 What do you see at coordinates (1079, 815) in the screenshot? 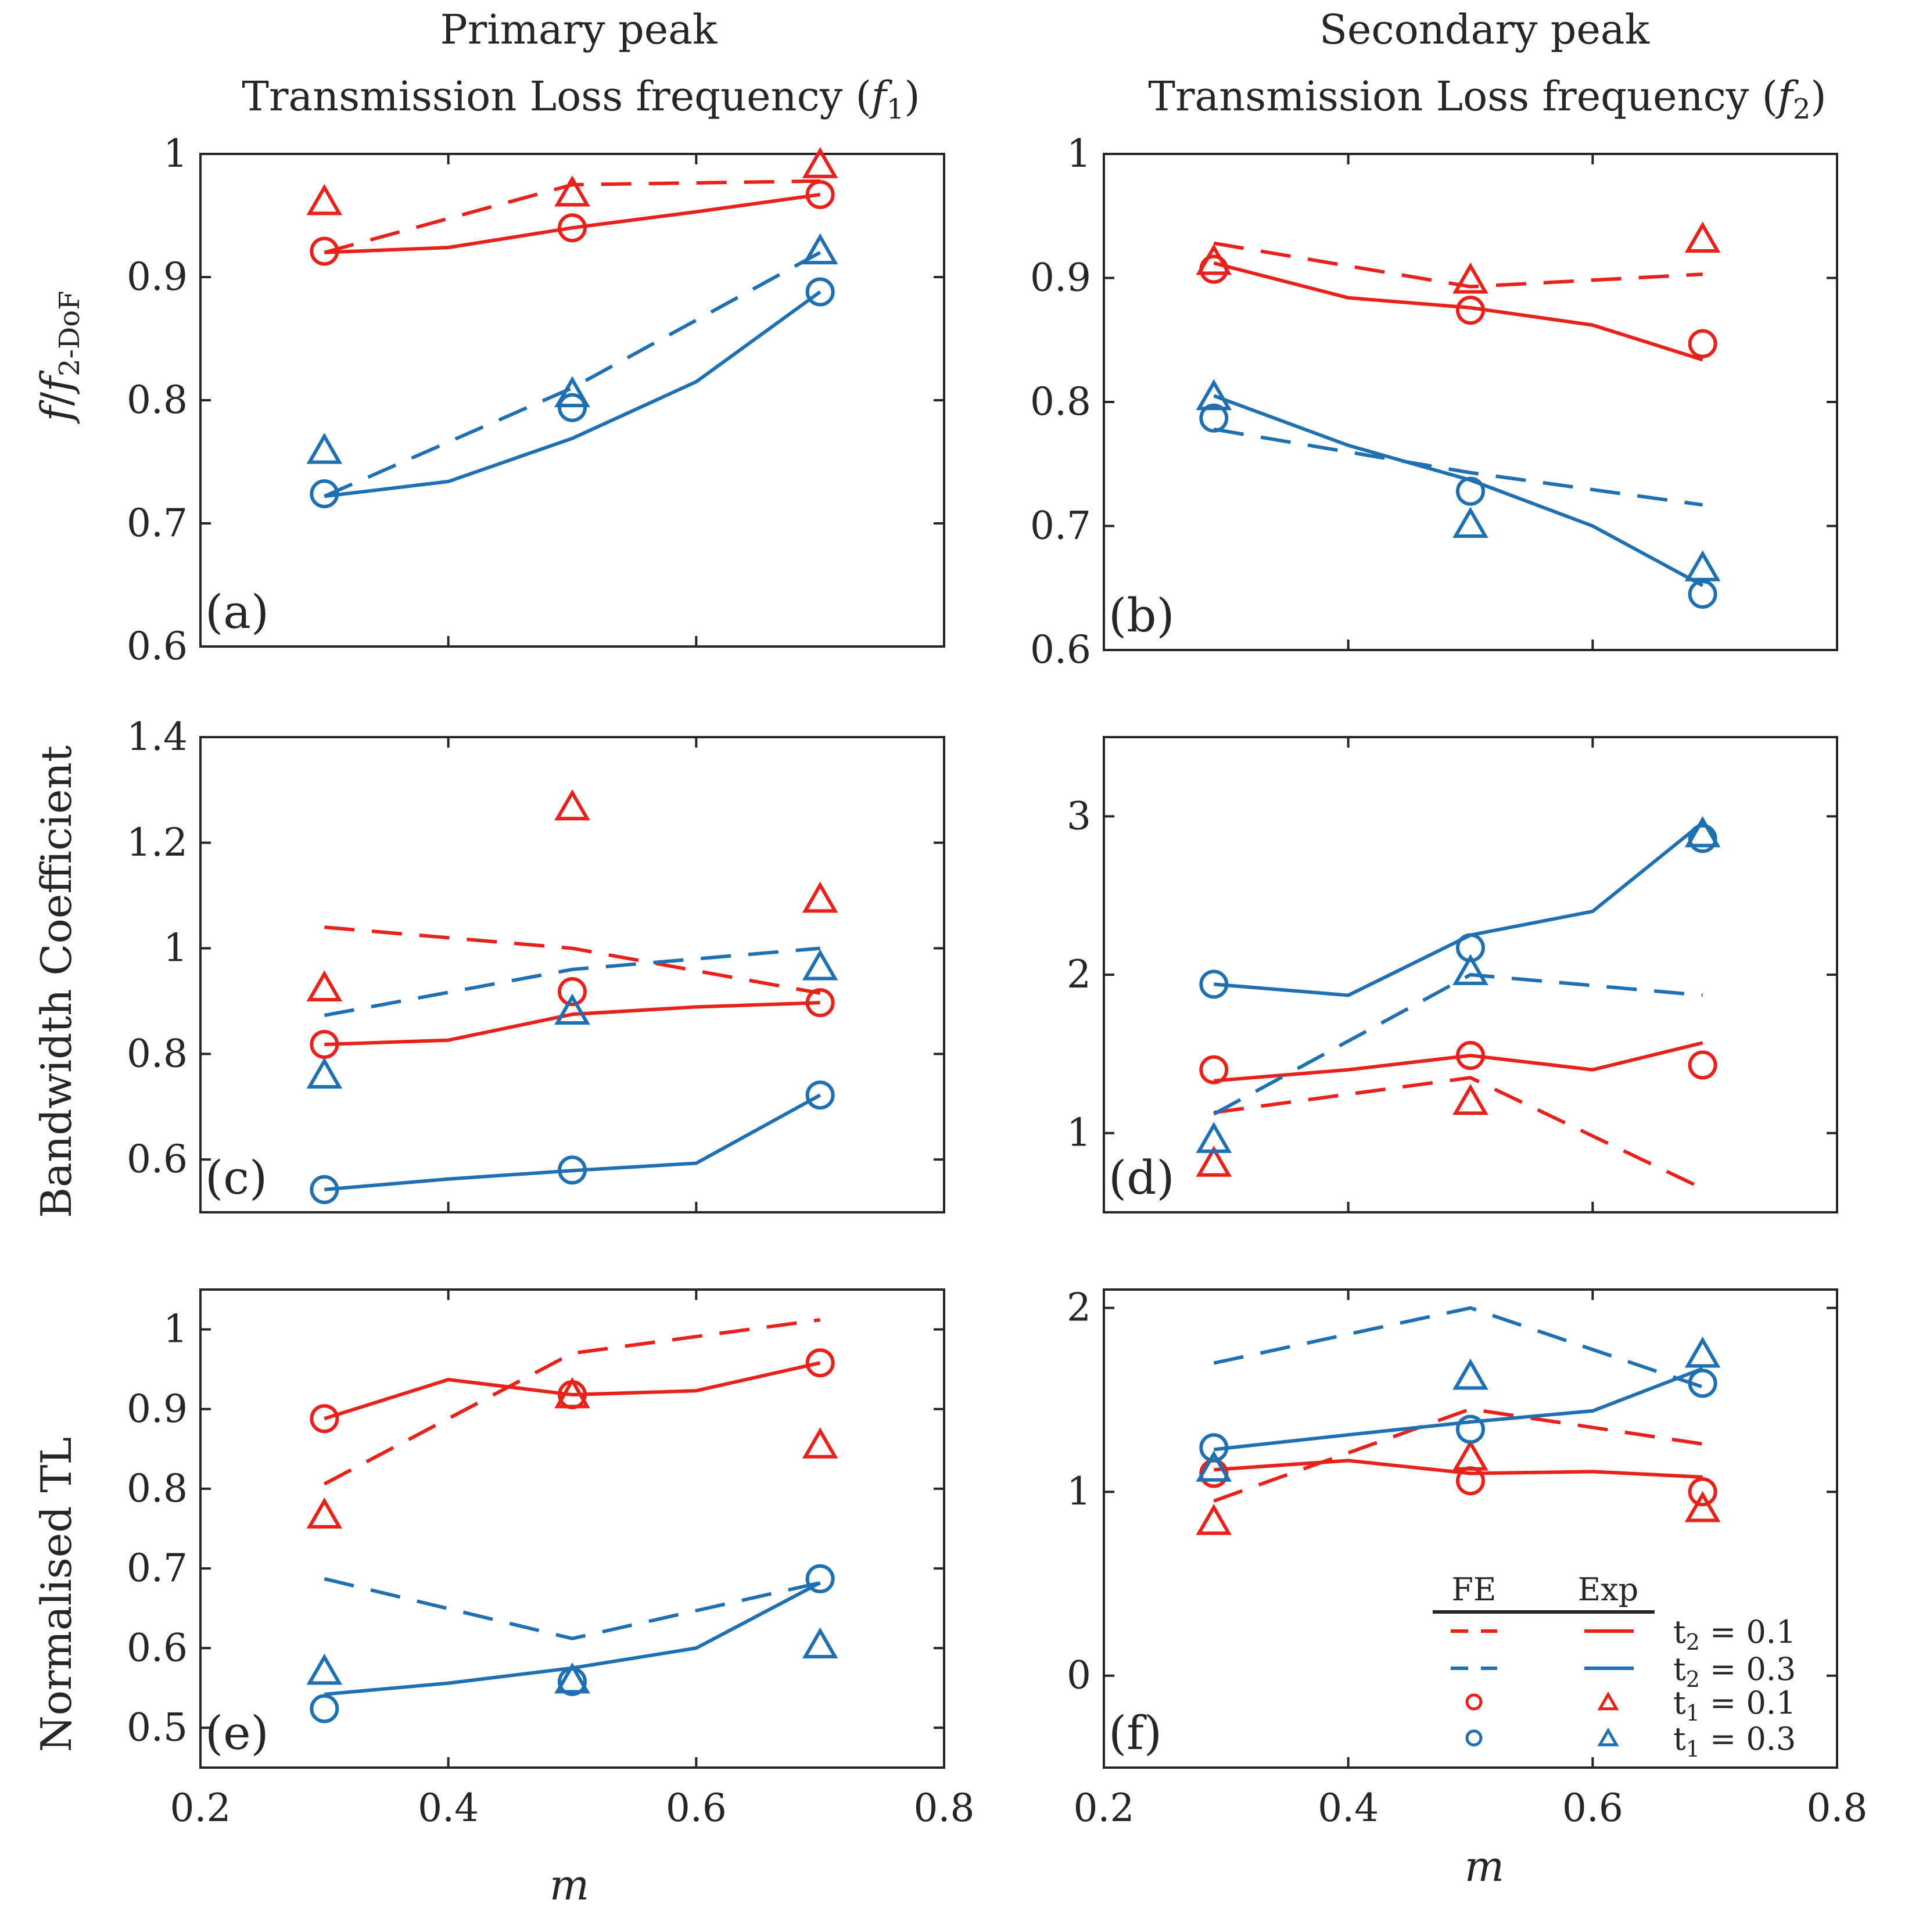
I see `y-tick-label: 3` at bounding box center [1079, 815].